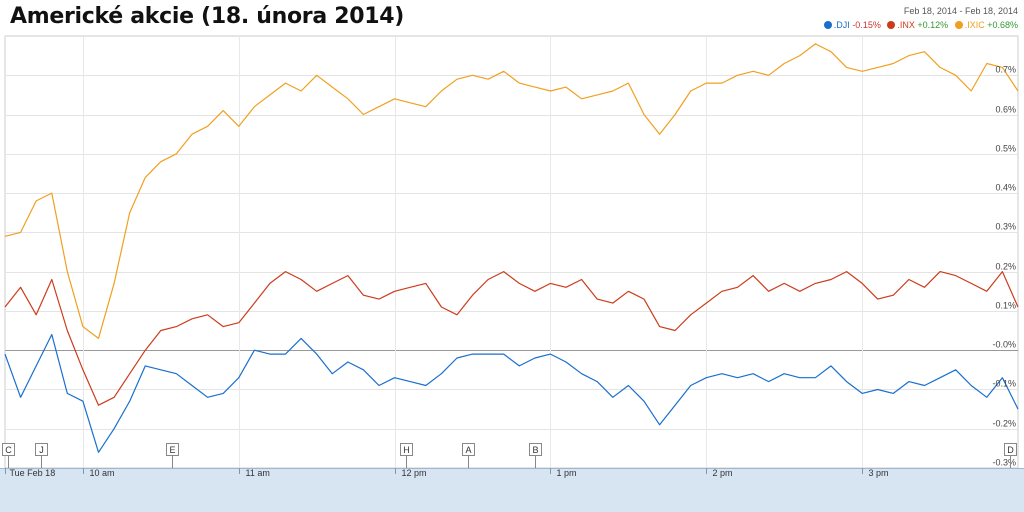 The width and height of the screenshot is (1024, 512). What do you see at coordinates (1005, 110) in the screenshot?
I see `y-tick-label: 0.6%` at bounding box center [1005, 110].